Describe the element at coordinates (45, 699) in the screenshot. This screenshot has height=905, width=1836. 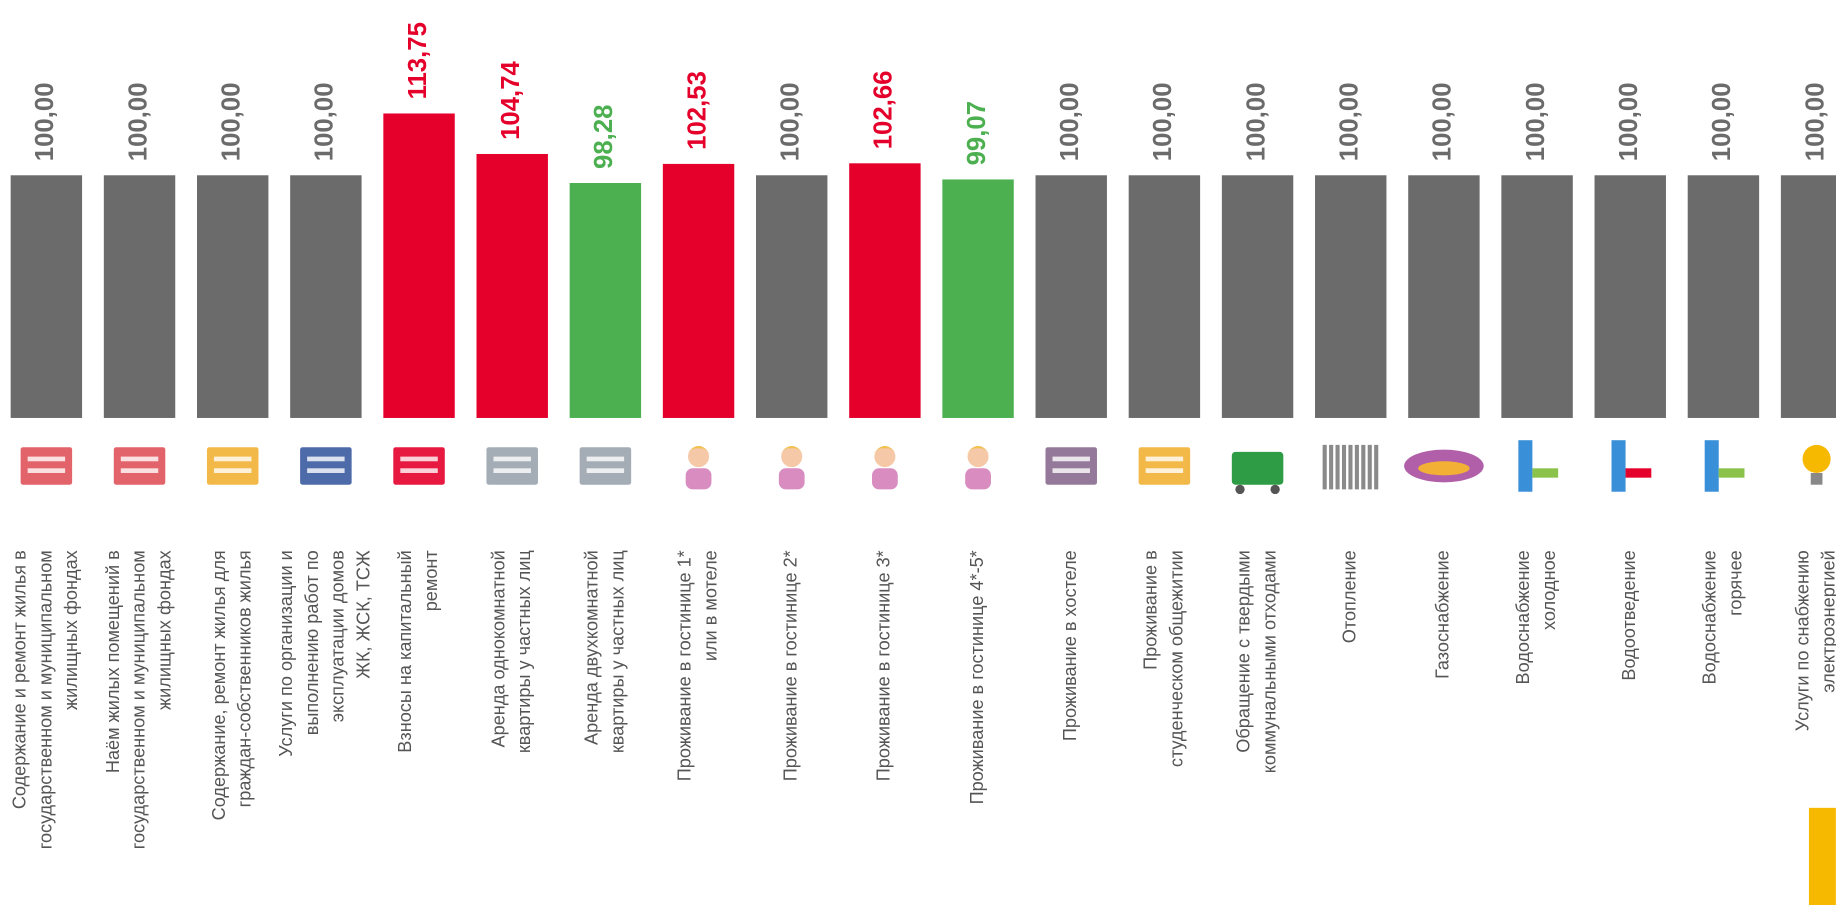
I see `label-line: государственном и муниципальном` at that location.